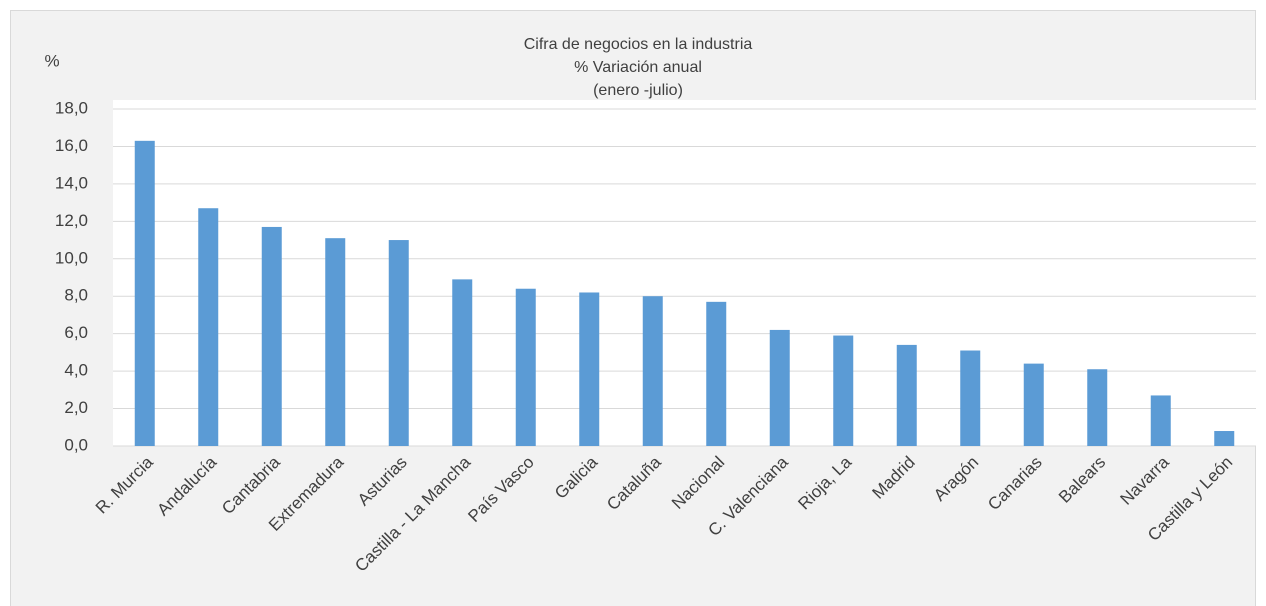 The height and width of the screenshot is (606, 1266). Describe the element at coordinates (76, 444) in the screenshot. I see `y-tick-label: 0,0` at that location.